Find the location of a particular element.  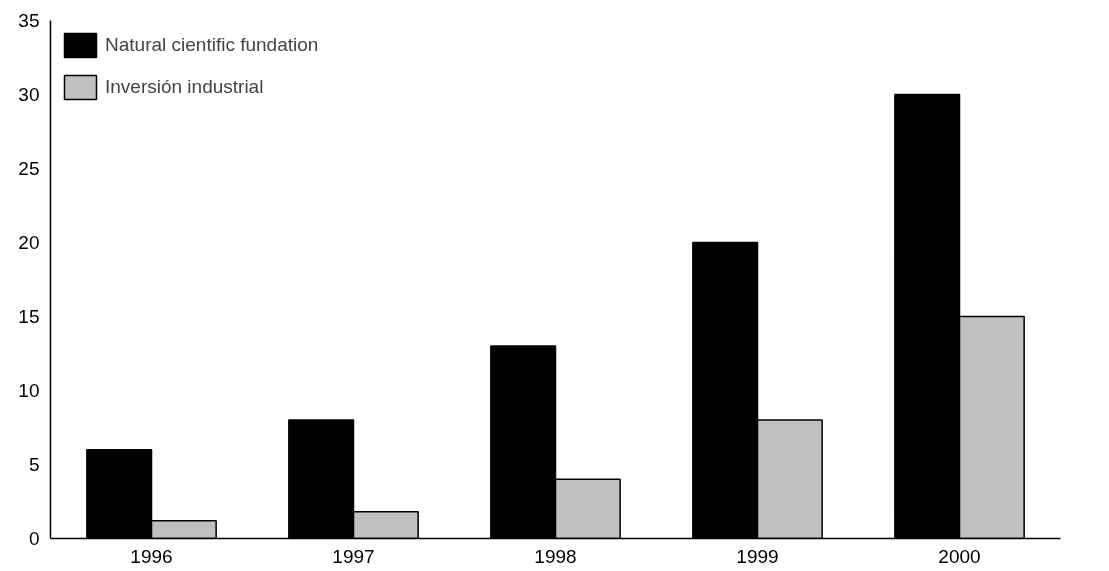

y-tick-label: 5 is located at coordinates (34, 464).